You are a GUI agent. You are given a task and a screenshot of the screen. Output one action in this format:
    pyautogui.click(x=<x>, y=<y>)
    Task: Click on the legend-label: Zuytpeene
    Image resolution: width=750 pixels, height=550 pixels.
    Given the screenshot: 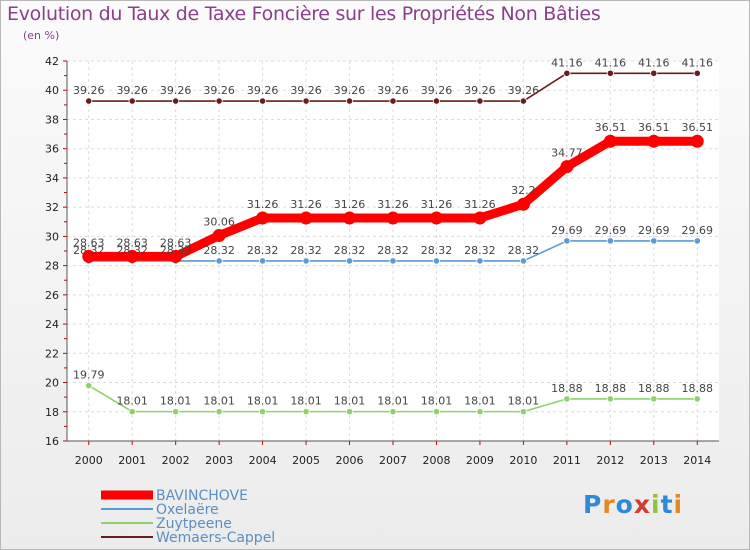 What is the action you would take?
    pyautogui.click(x=194, y=524)
    